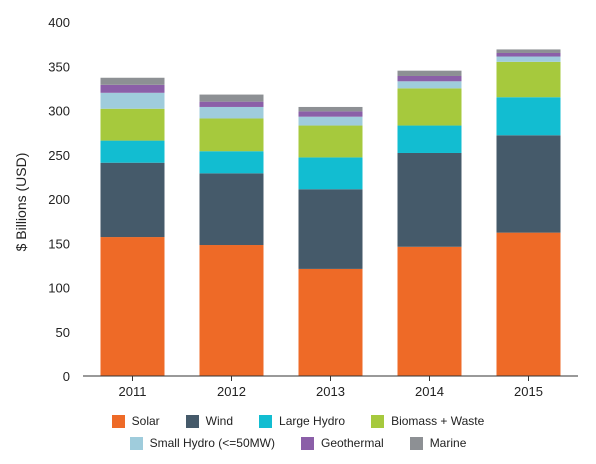  I want to click on y-tick-label: 200, so click(59, 199).